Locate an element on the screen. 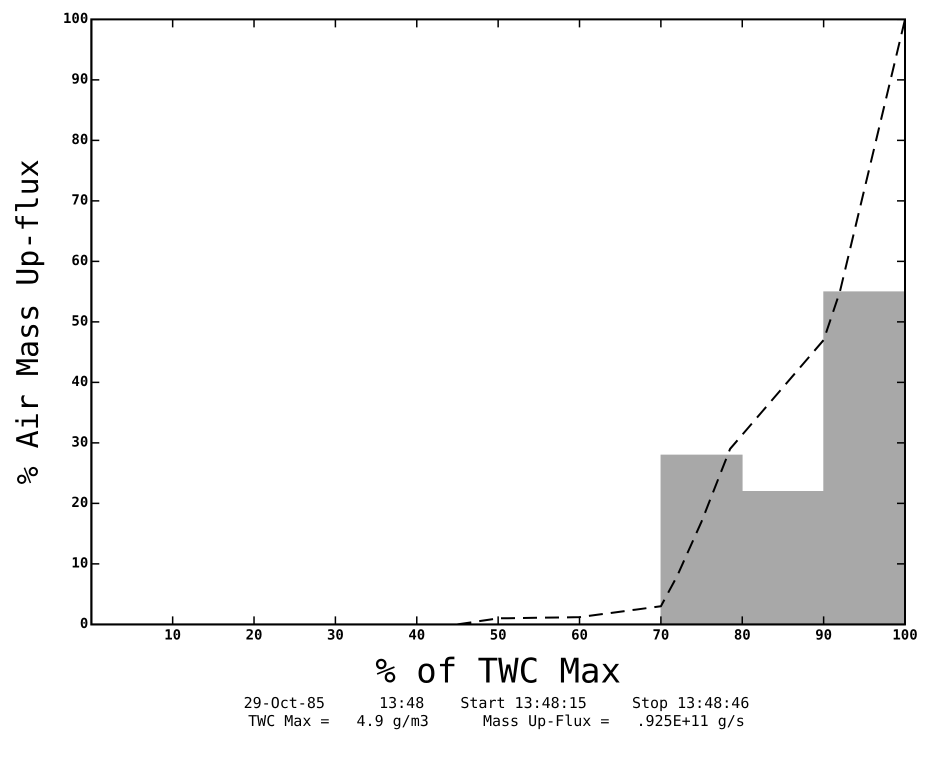 This screenshot has width=933, height=782. y-tick-label: 60 is located at coordinates (79, 261).